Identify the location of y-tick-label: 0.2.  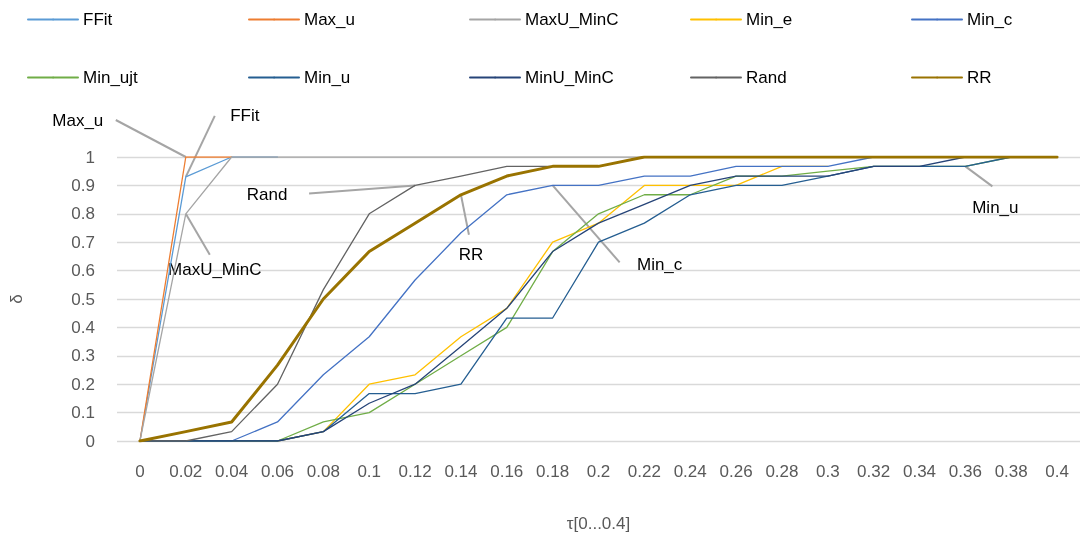
(83, 384).